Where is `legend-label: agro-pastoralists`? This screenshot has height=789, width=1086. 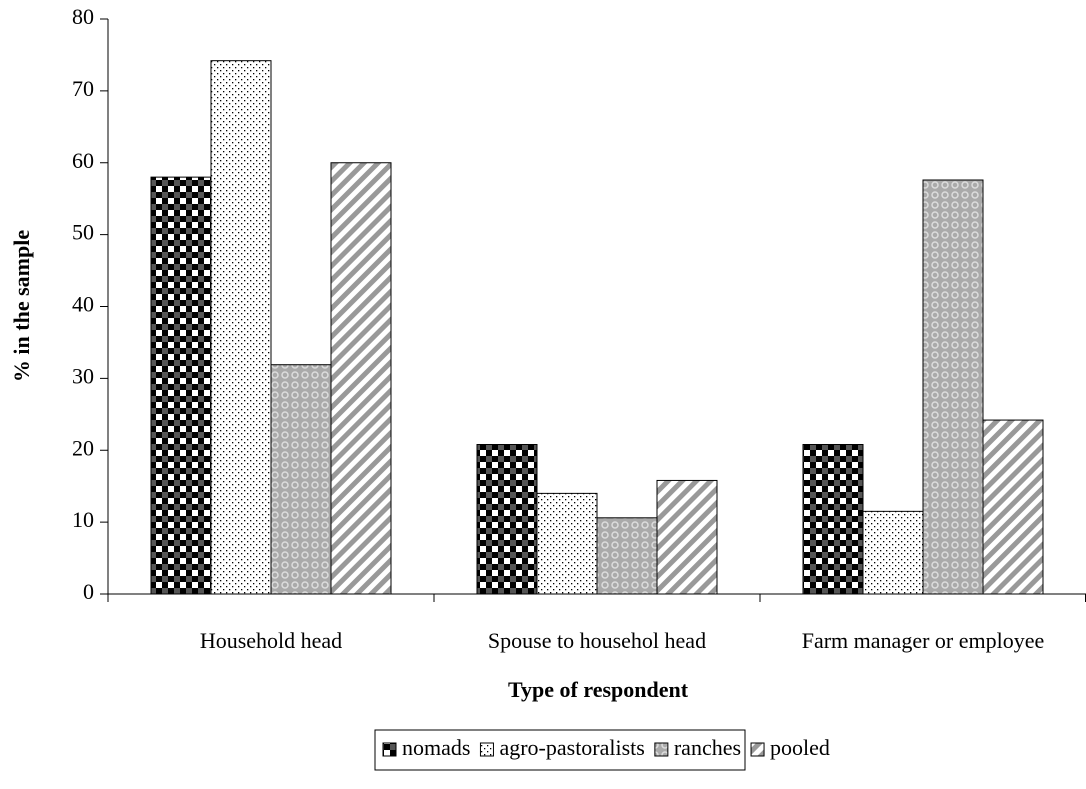
legend-label: agro-pastoralists is located at coordinates (571, 747).